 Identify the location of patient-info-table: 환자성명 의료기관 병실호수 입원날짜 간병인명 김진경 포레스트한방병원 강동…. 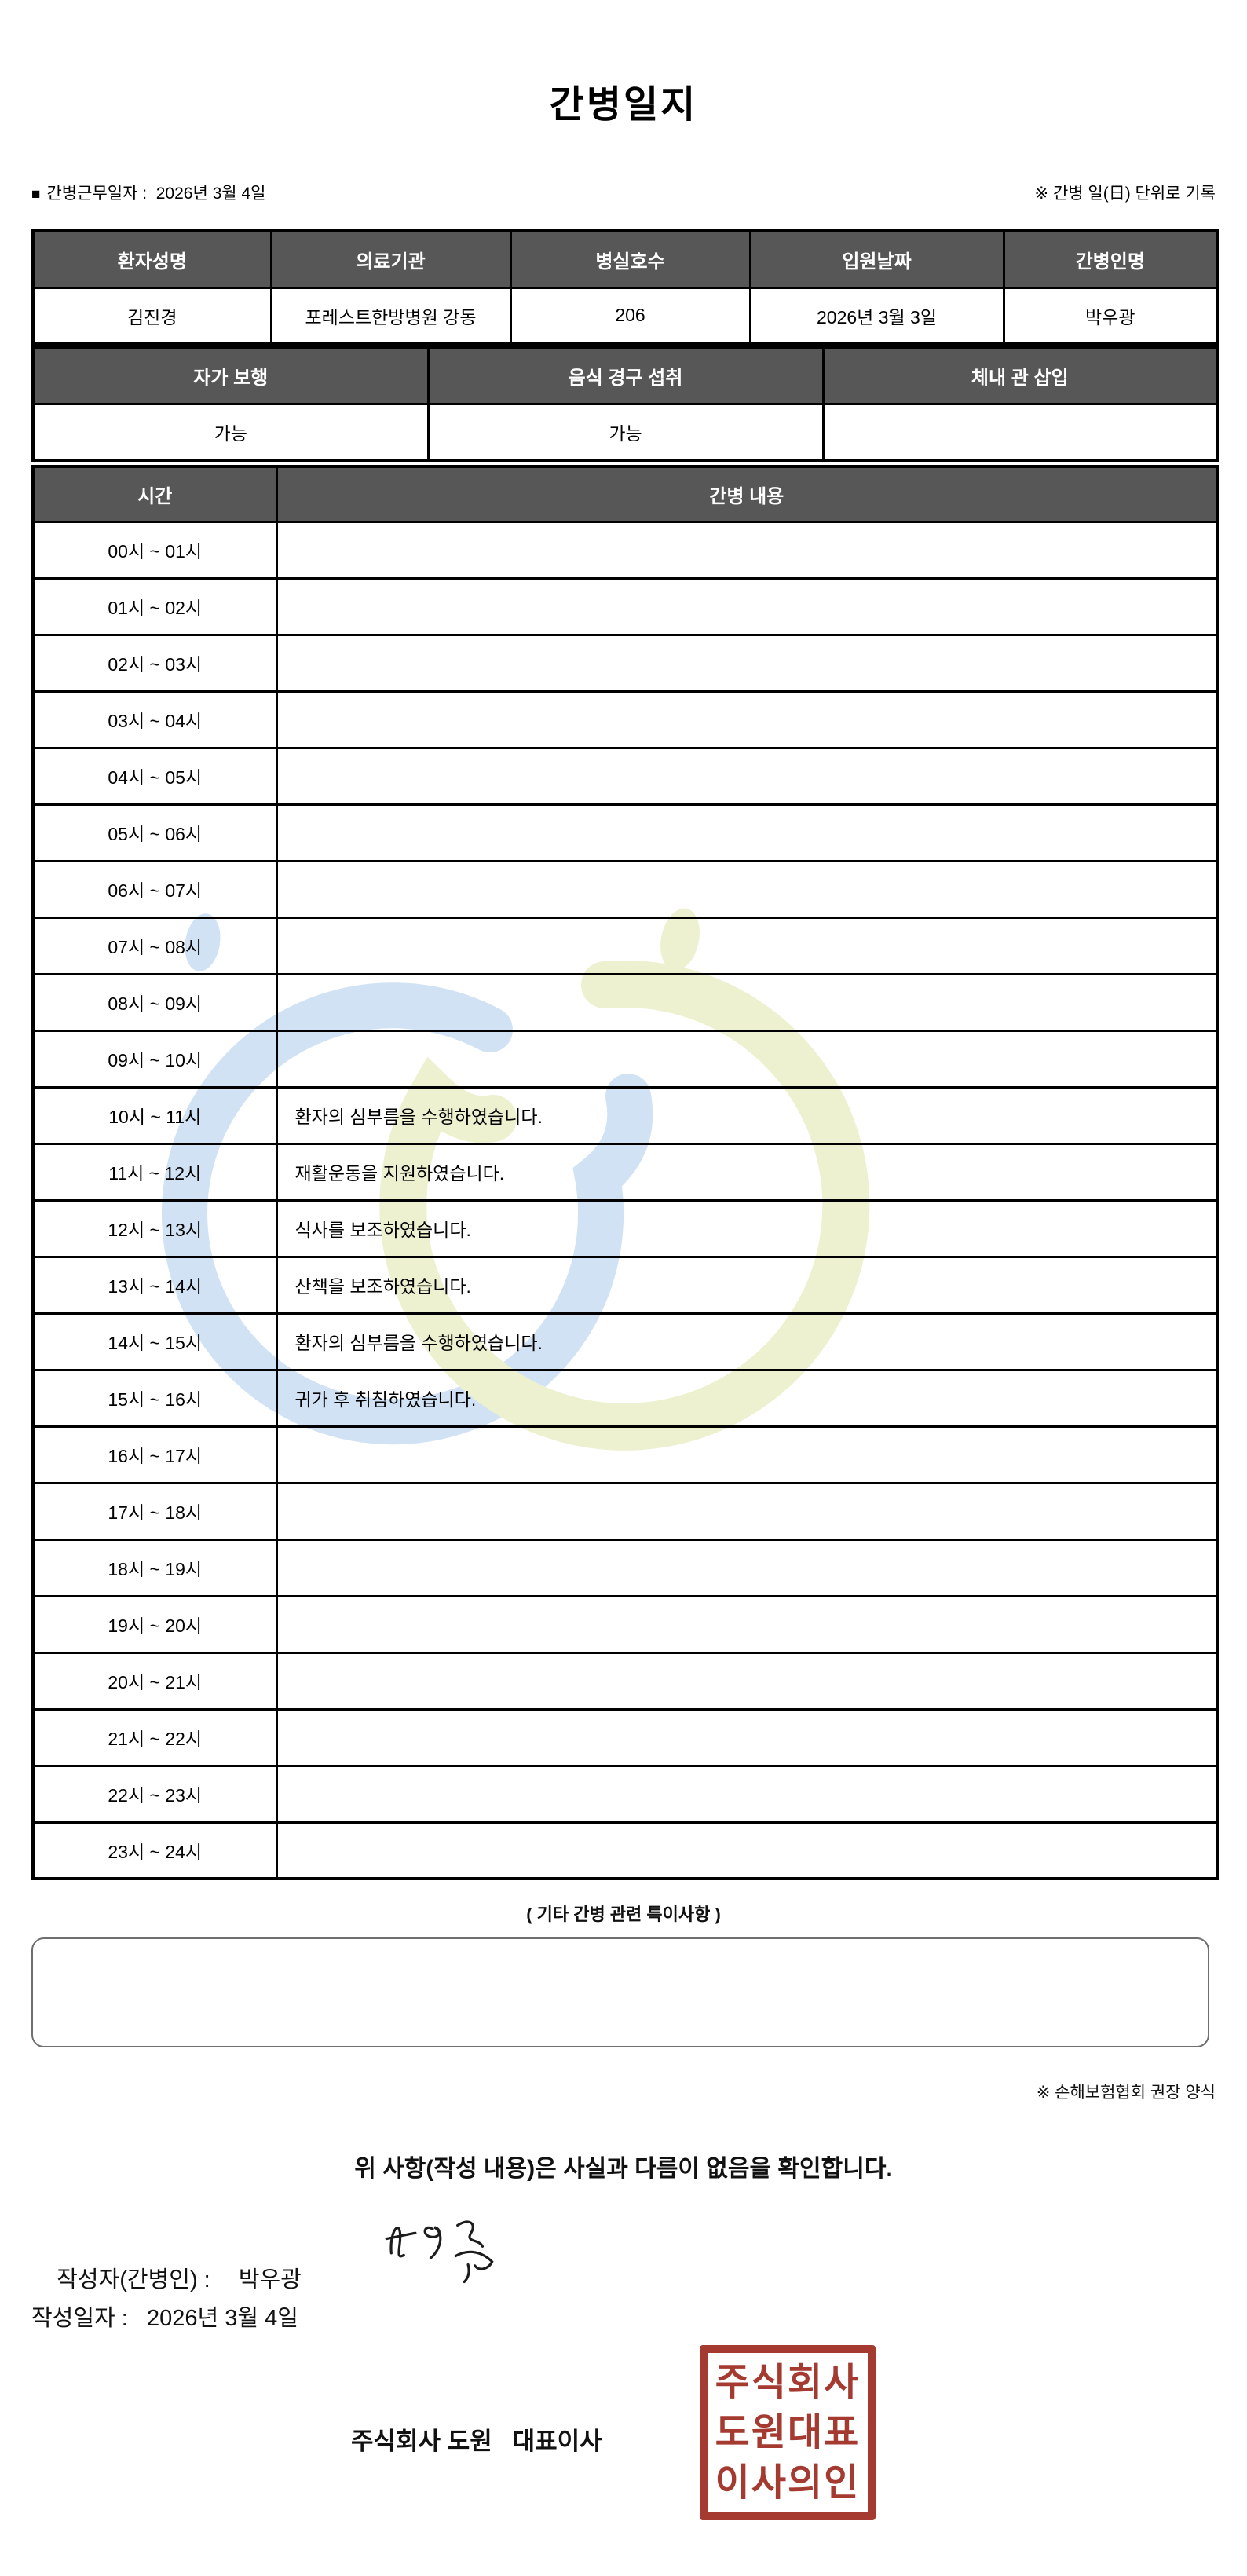
(625, 288).